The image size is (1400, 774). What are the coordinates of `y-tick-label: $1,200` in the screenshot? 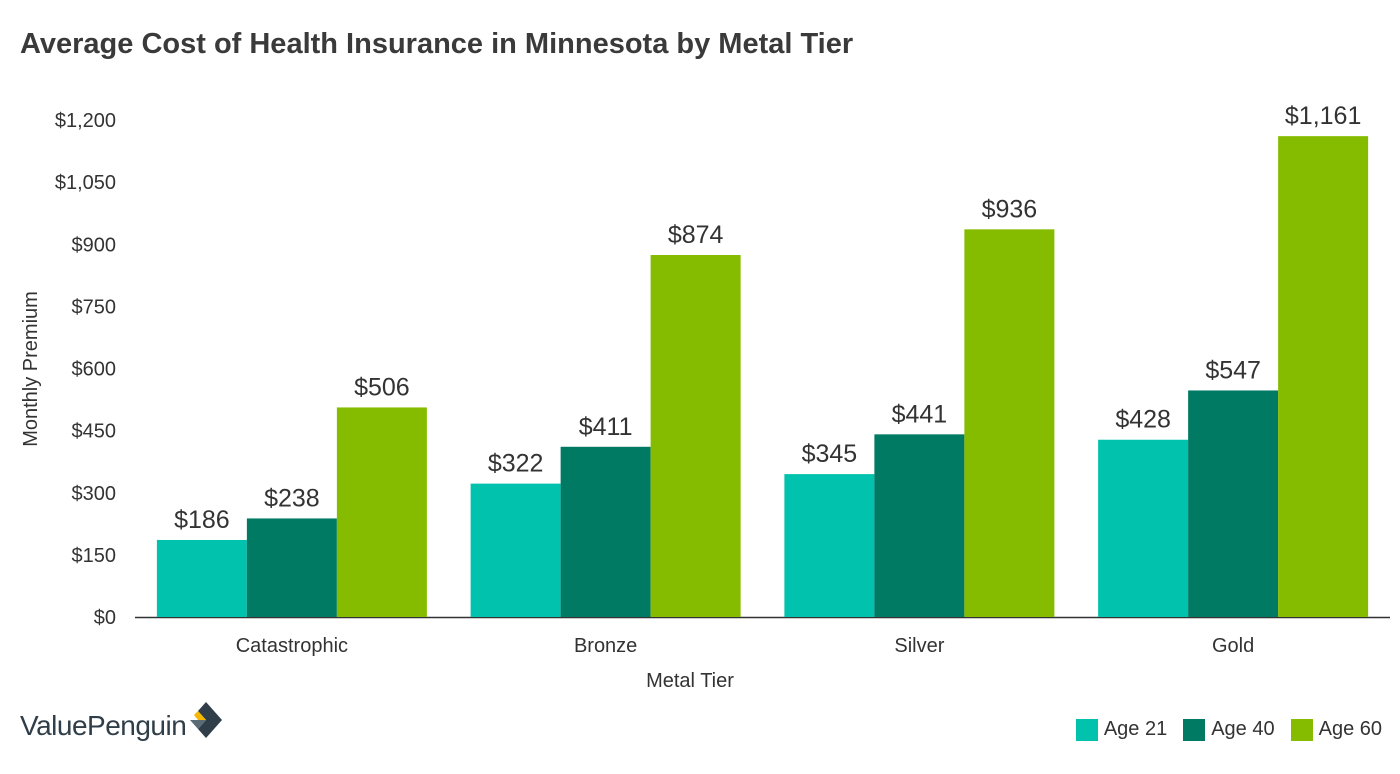 It's located at (85, 121).